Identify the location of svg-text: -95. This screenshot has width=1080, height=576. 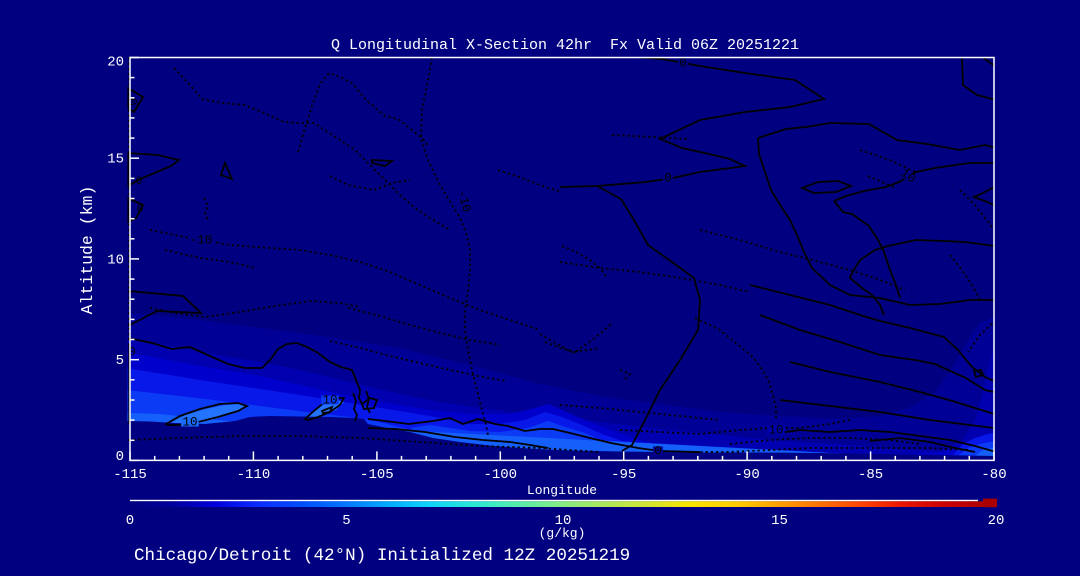
(623, 475).